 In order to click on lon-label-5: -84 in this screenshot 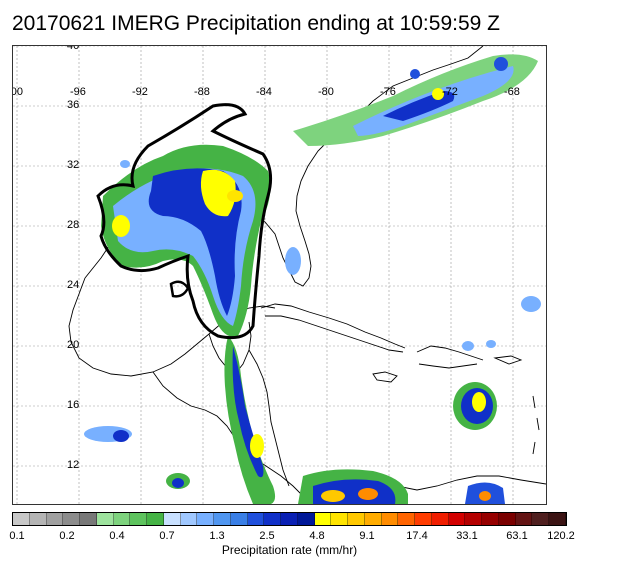, I will do `click(264, 92)`.